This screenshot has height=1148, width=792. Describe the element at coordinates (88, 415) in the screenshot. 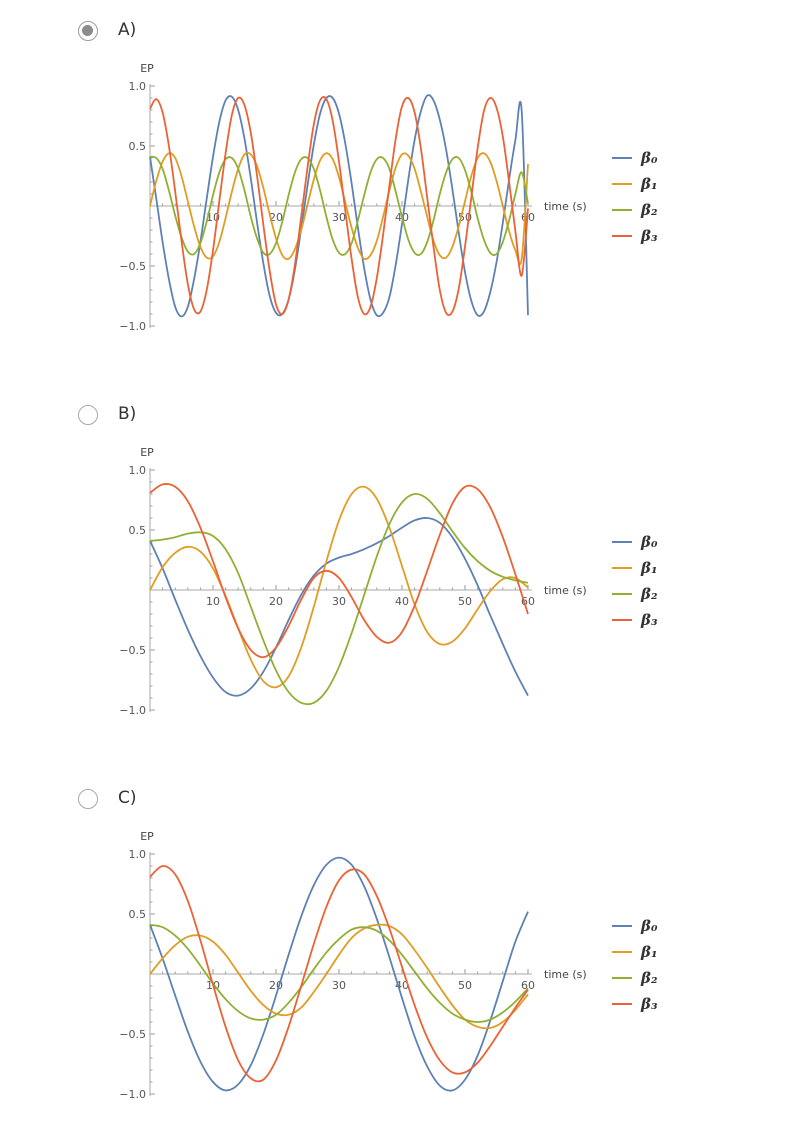

I see `option-b-radio` at that location.